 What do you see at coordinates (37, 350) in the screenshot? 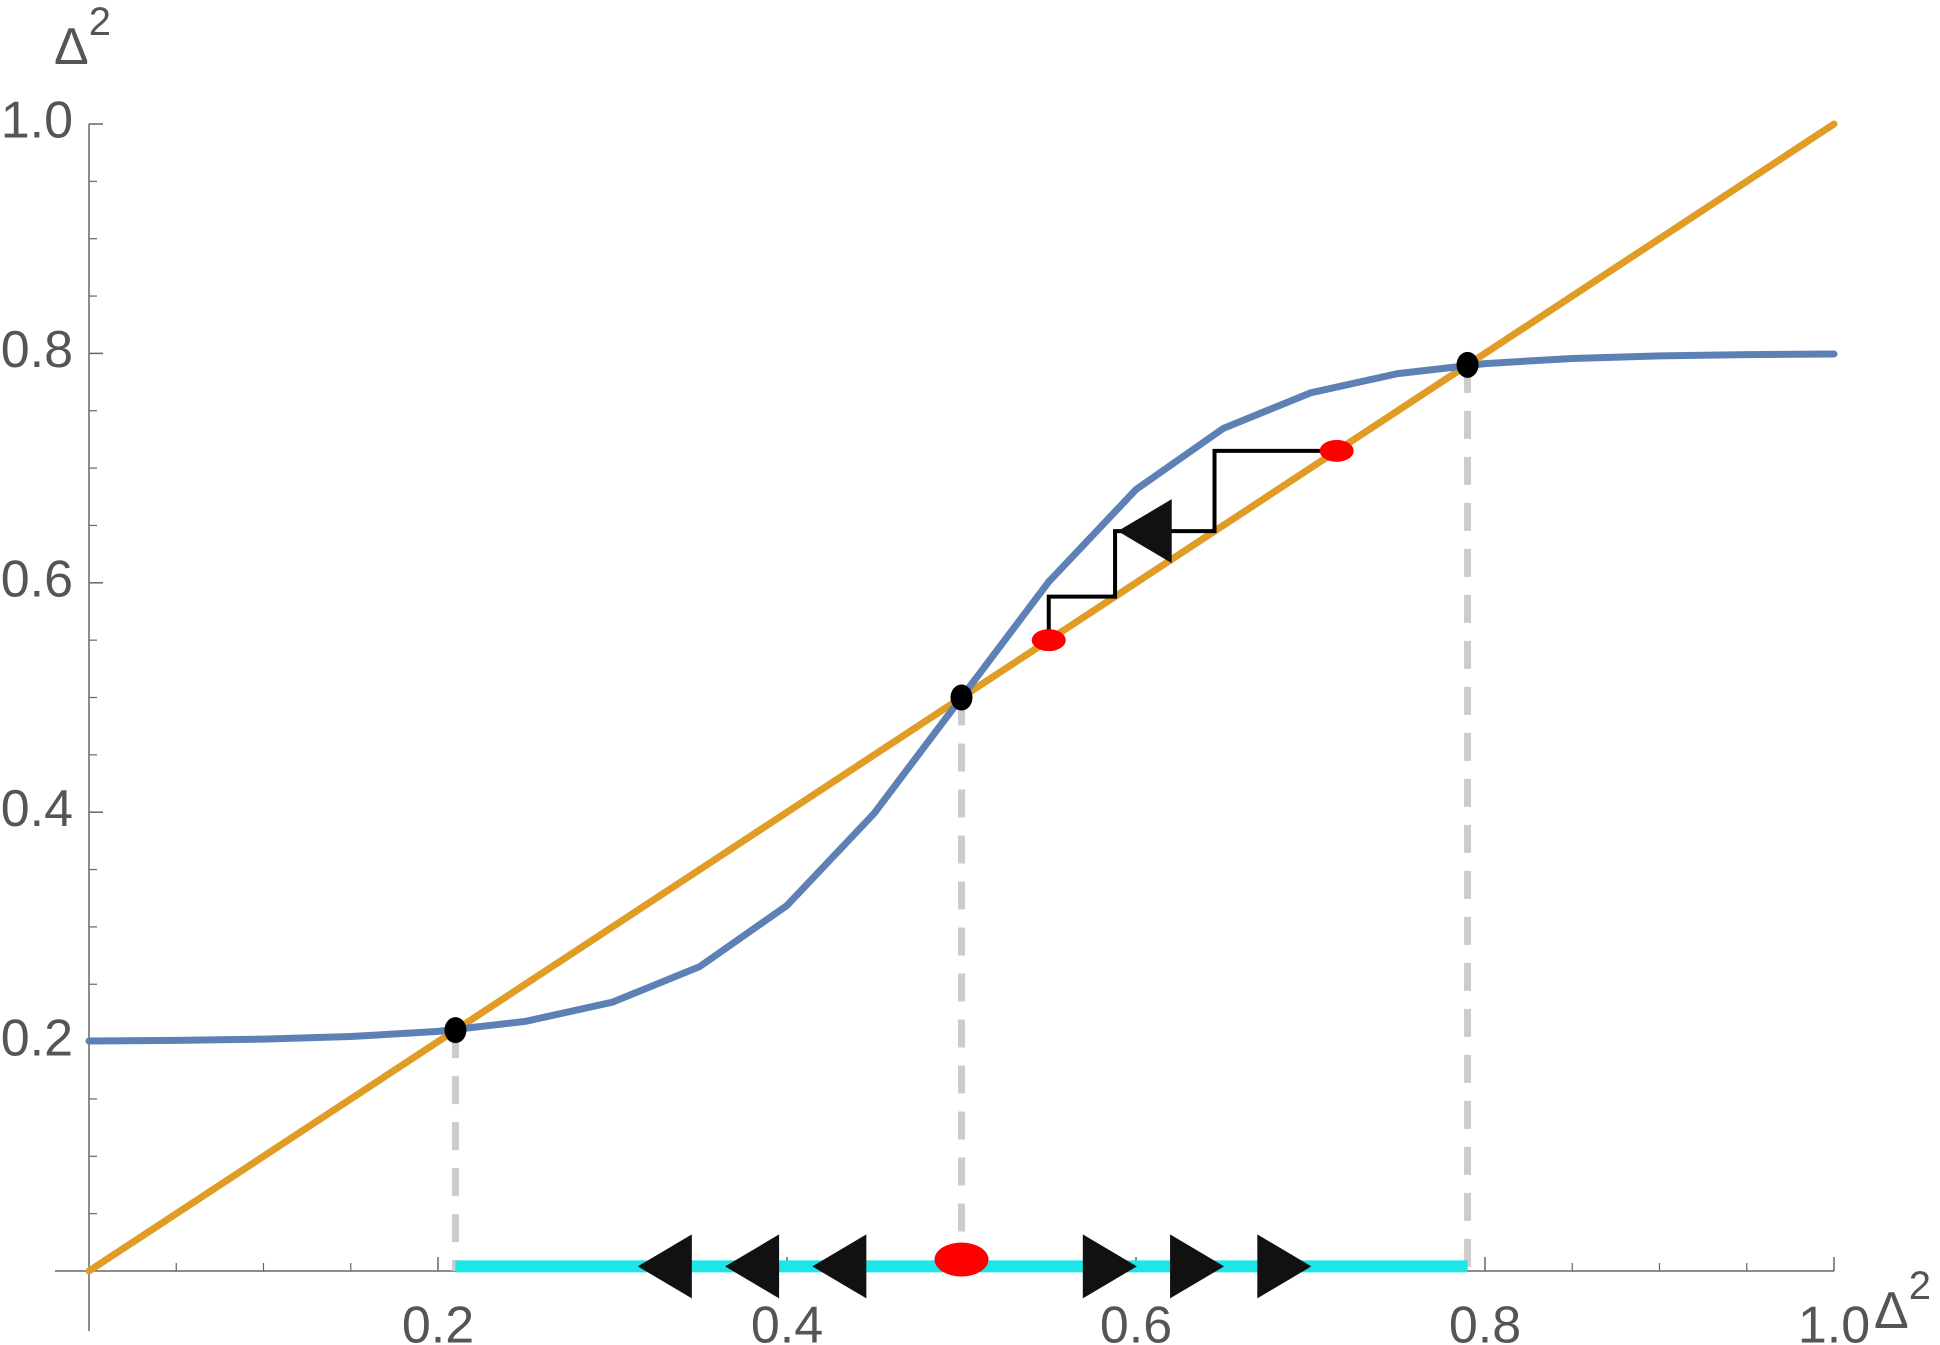
I see `y-tick-label: 0.8` at bounding box center [37, 350].